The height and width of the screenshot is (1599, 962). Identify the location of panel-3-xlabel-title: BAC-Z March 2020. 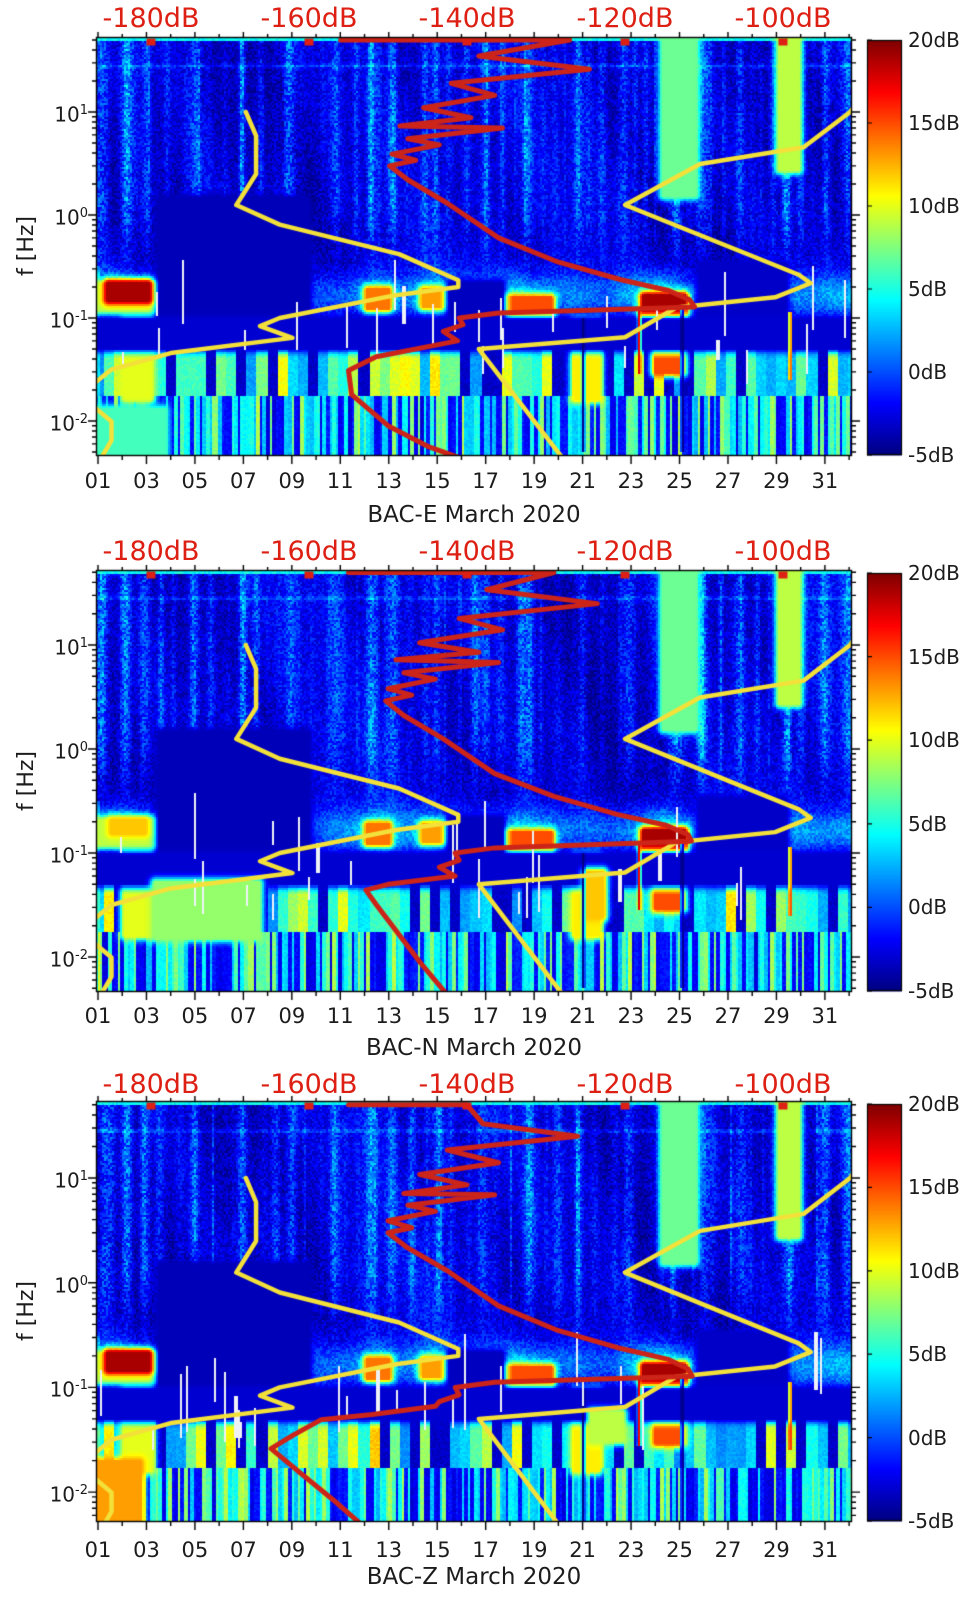
(474, 1577).